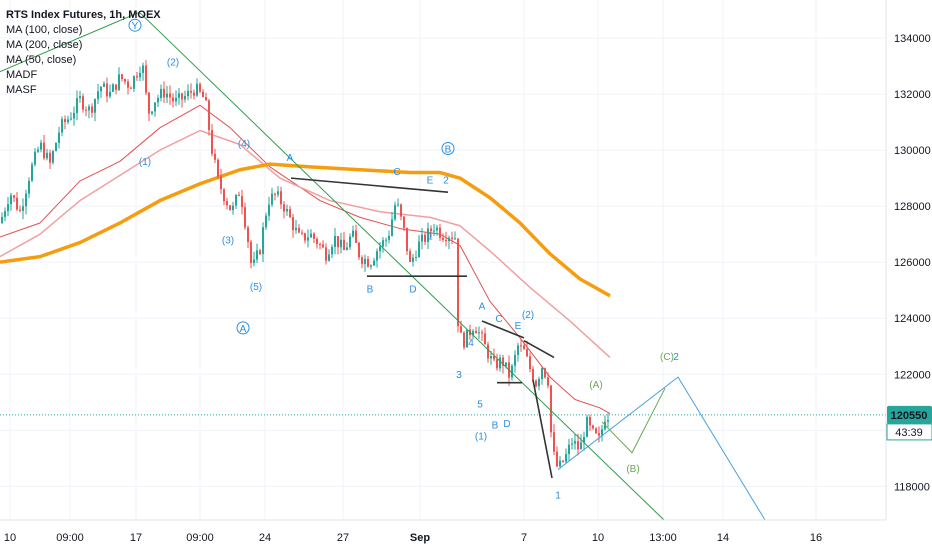 This screenshot has height=550, width=932. I want to click on indicator-ma200: MA (200, close), so click(44, 45).